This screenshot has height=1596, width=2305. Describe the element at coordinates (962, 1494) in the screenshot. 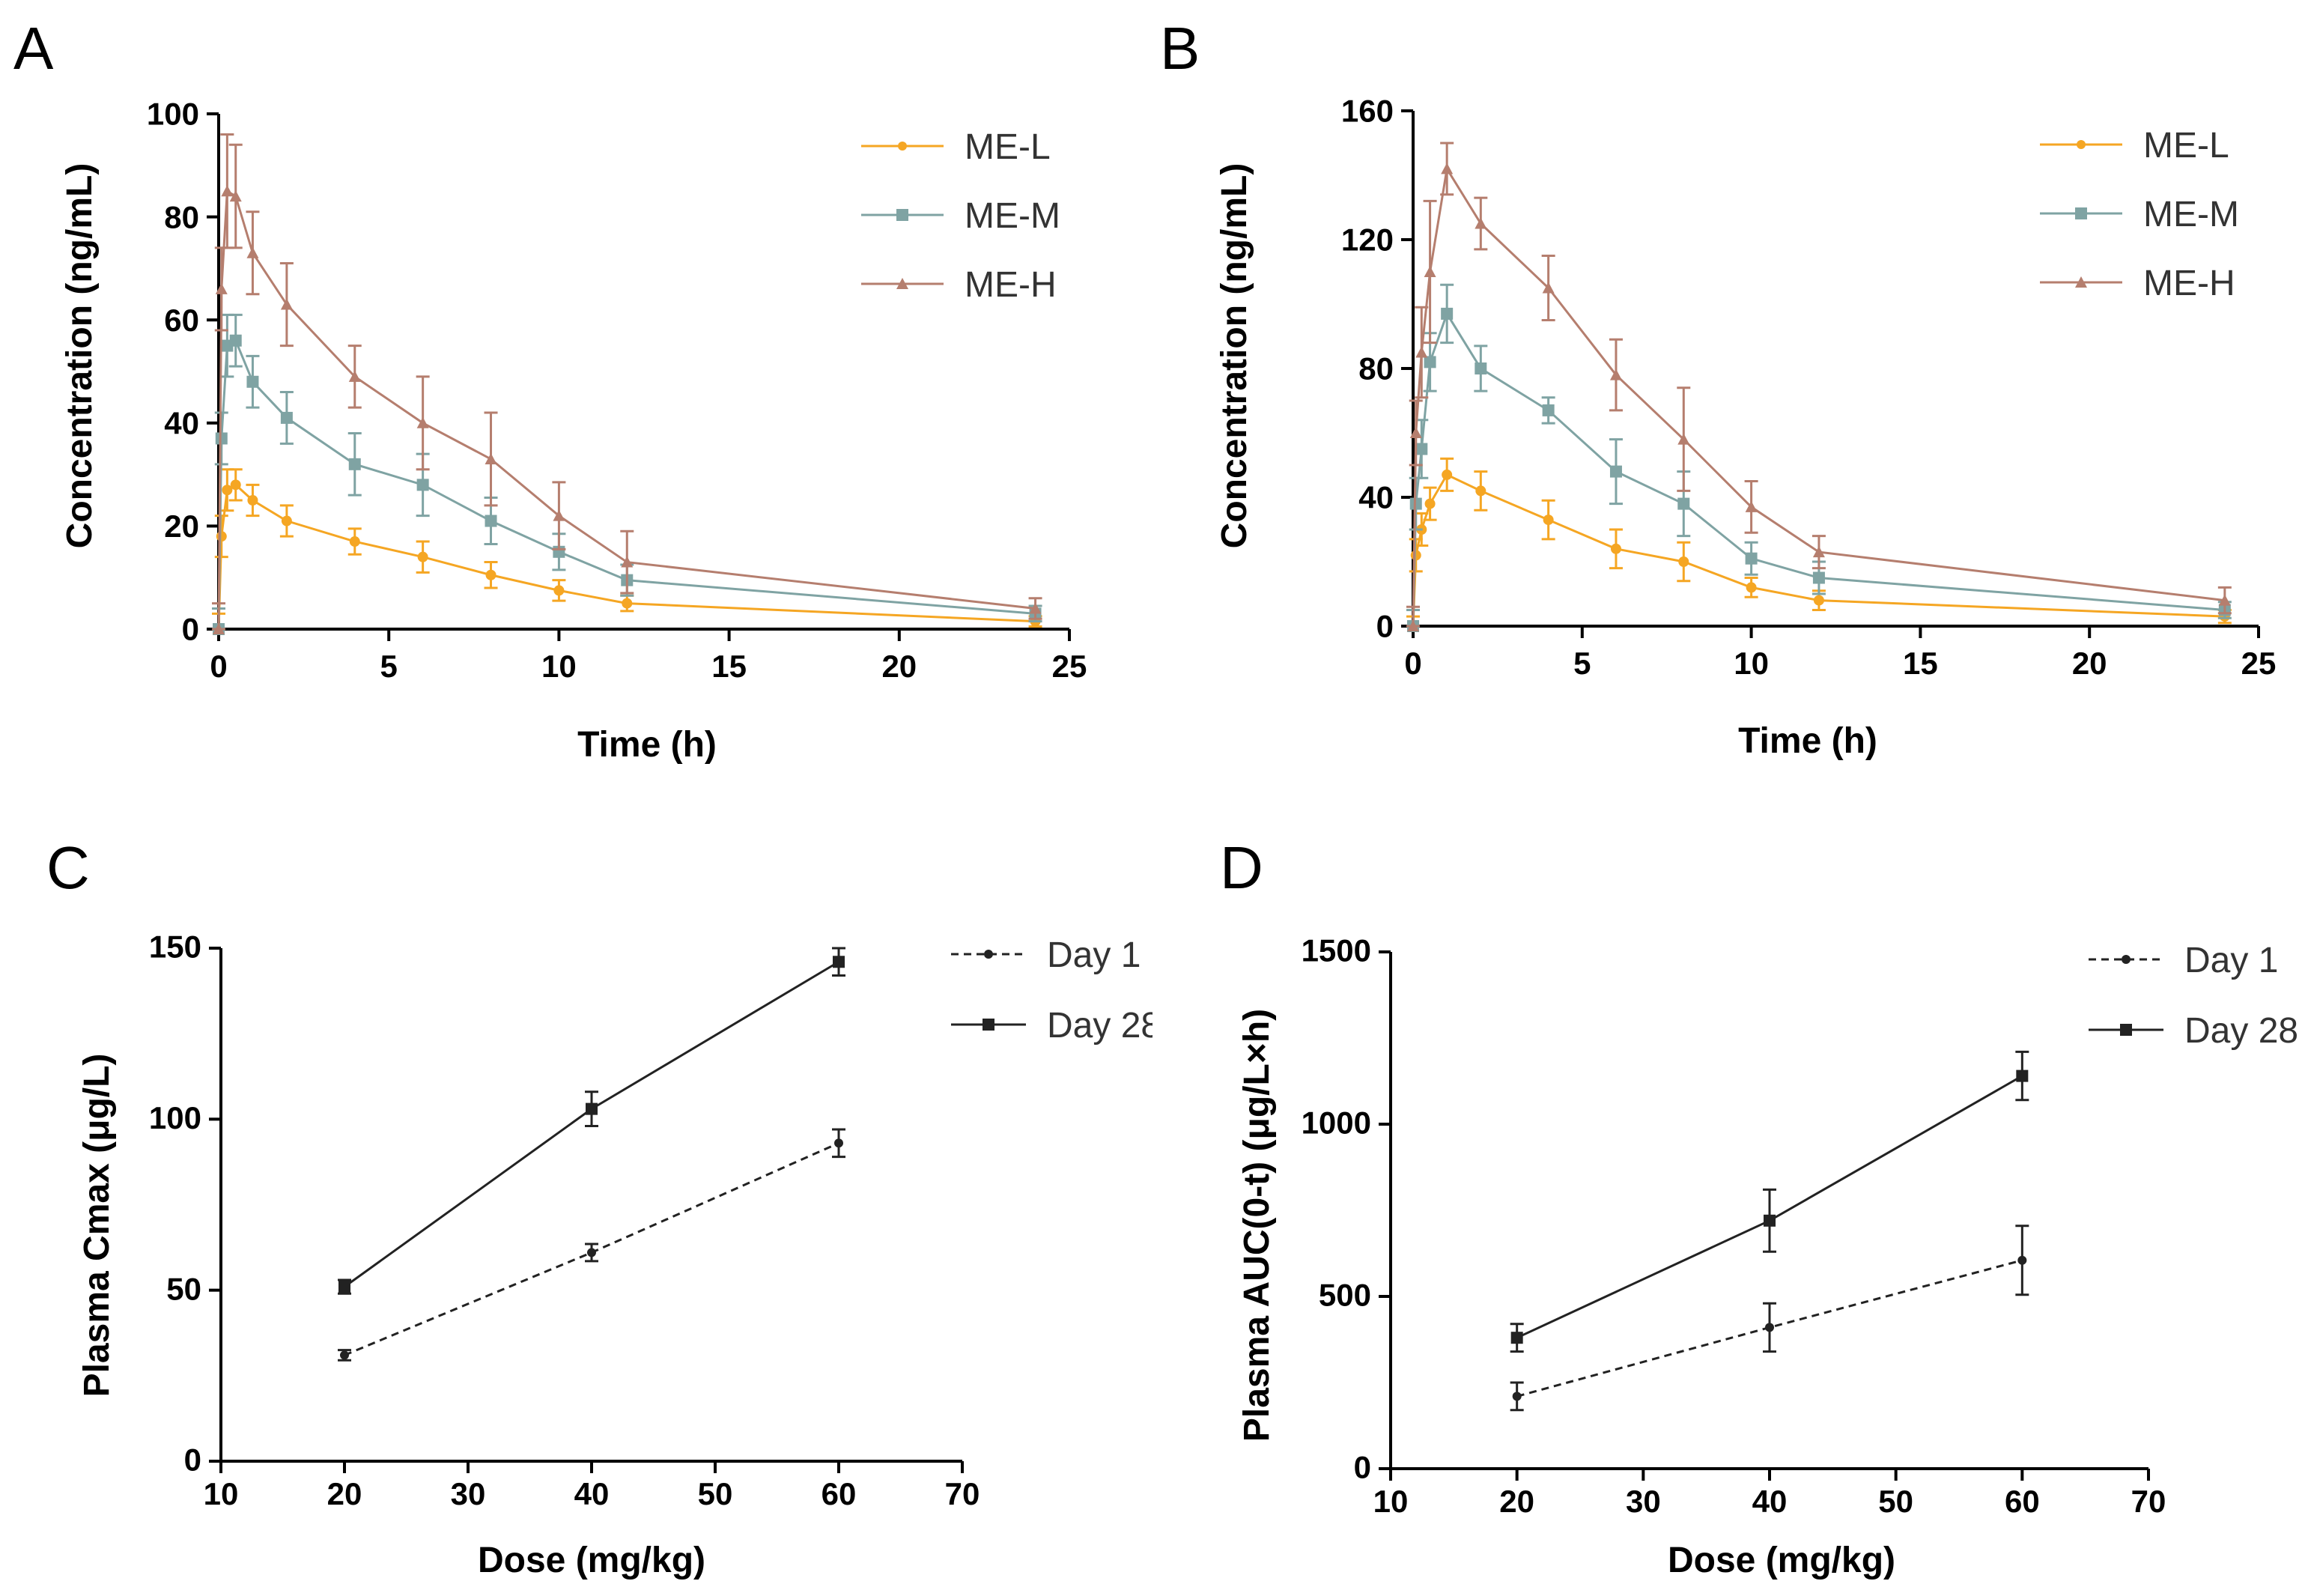

I see `x-tick-label: 70` at that location.